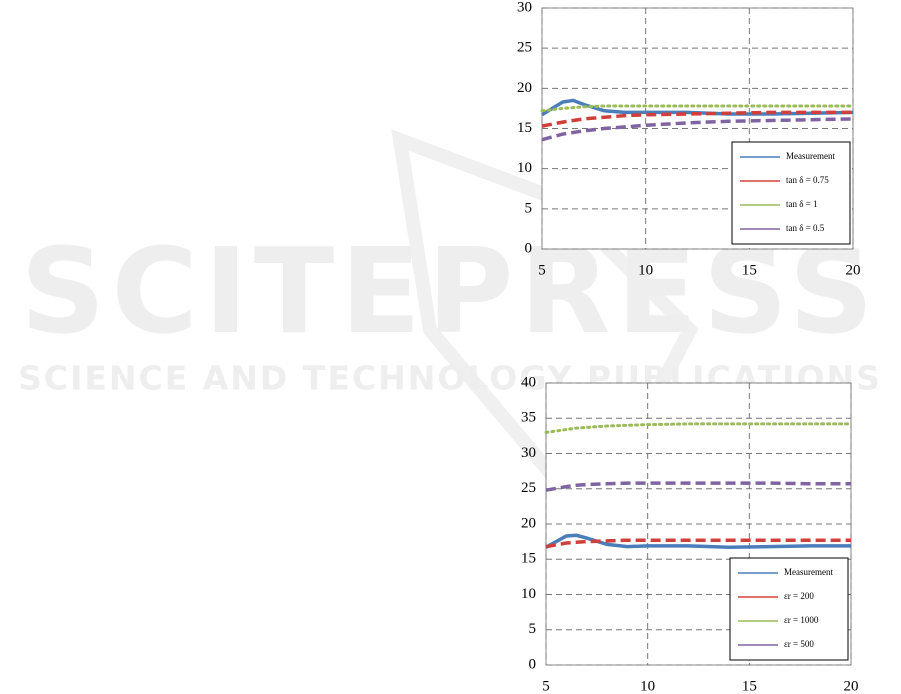 This screenshot has height=694, width=901. What do you see at coordinates (528, 418) in the screenshot?
I see `y-tick-label: 35` at bounding box center [528, 418].